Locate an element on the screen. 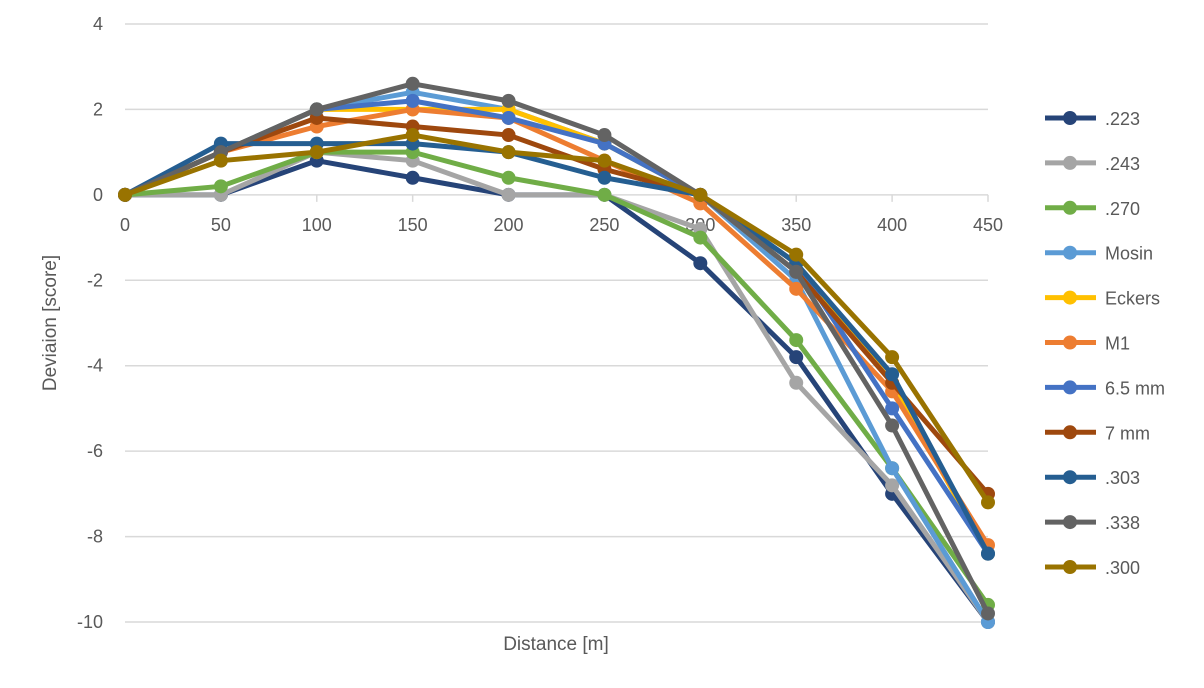 Image resolution: width=1204 pixels, height=688 pixels. legend-label: .223 is located at coordinates (1122, 119).